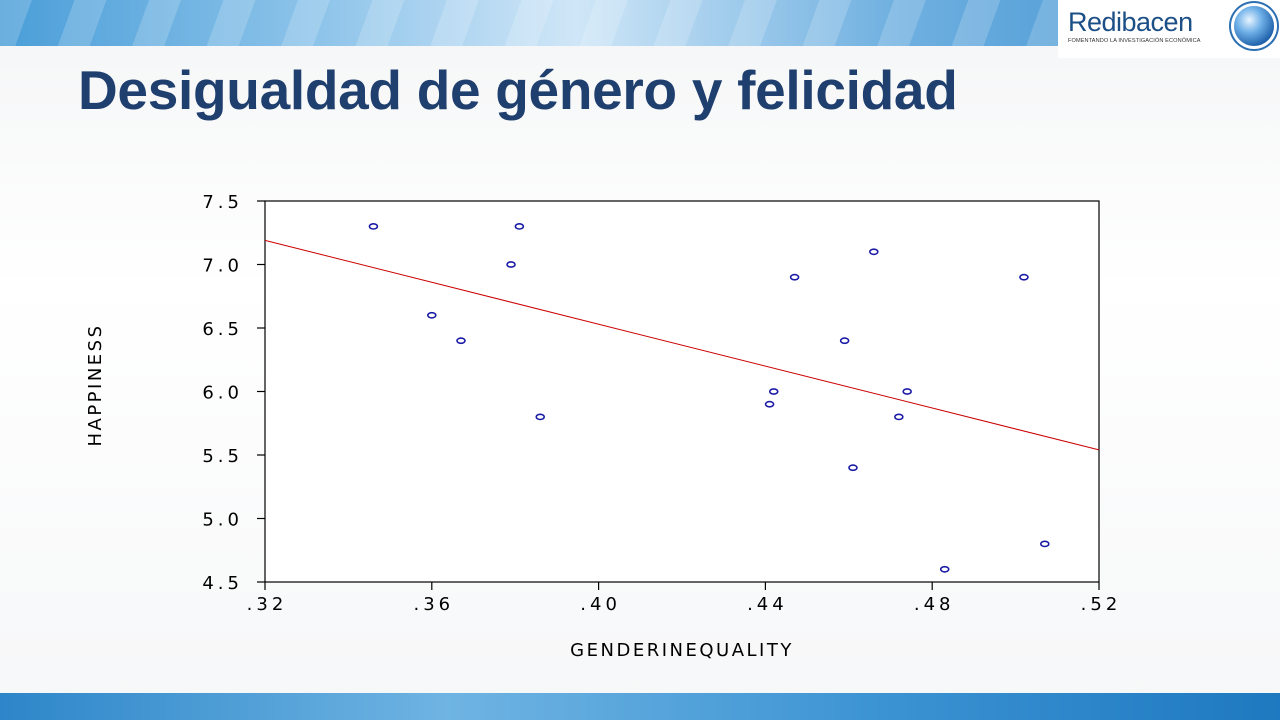 The image size is (1280, 720). I want to click on logo-tagline: FOMENTANDO LA INVESTIGACIÓN ECONÓMICA, so click(1134, 41).